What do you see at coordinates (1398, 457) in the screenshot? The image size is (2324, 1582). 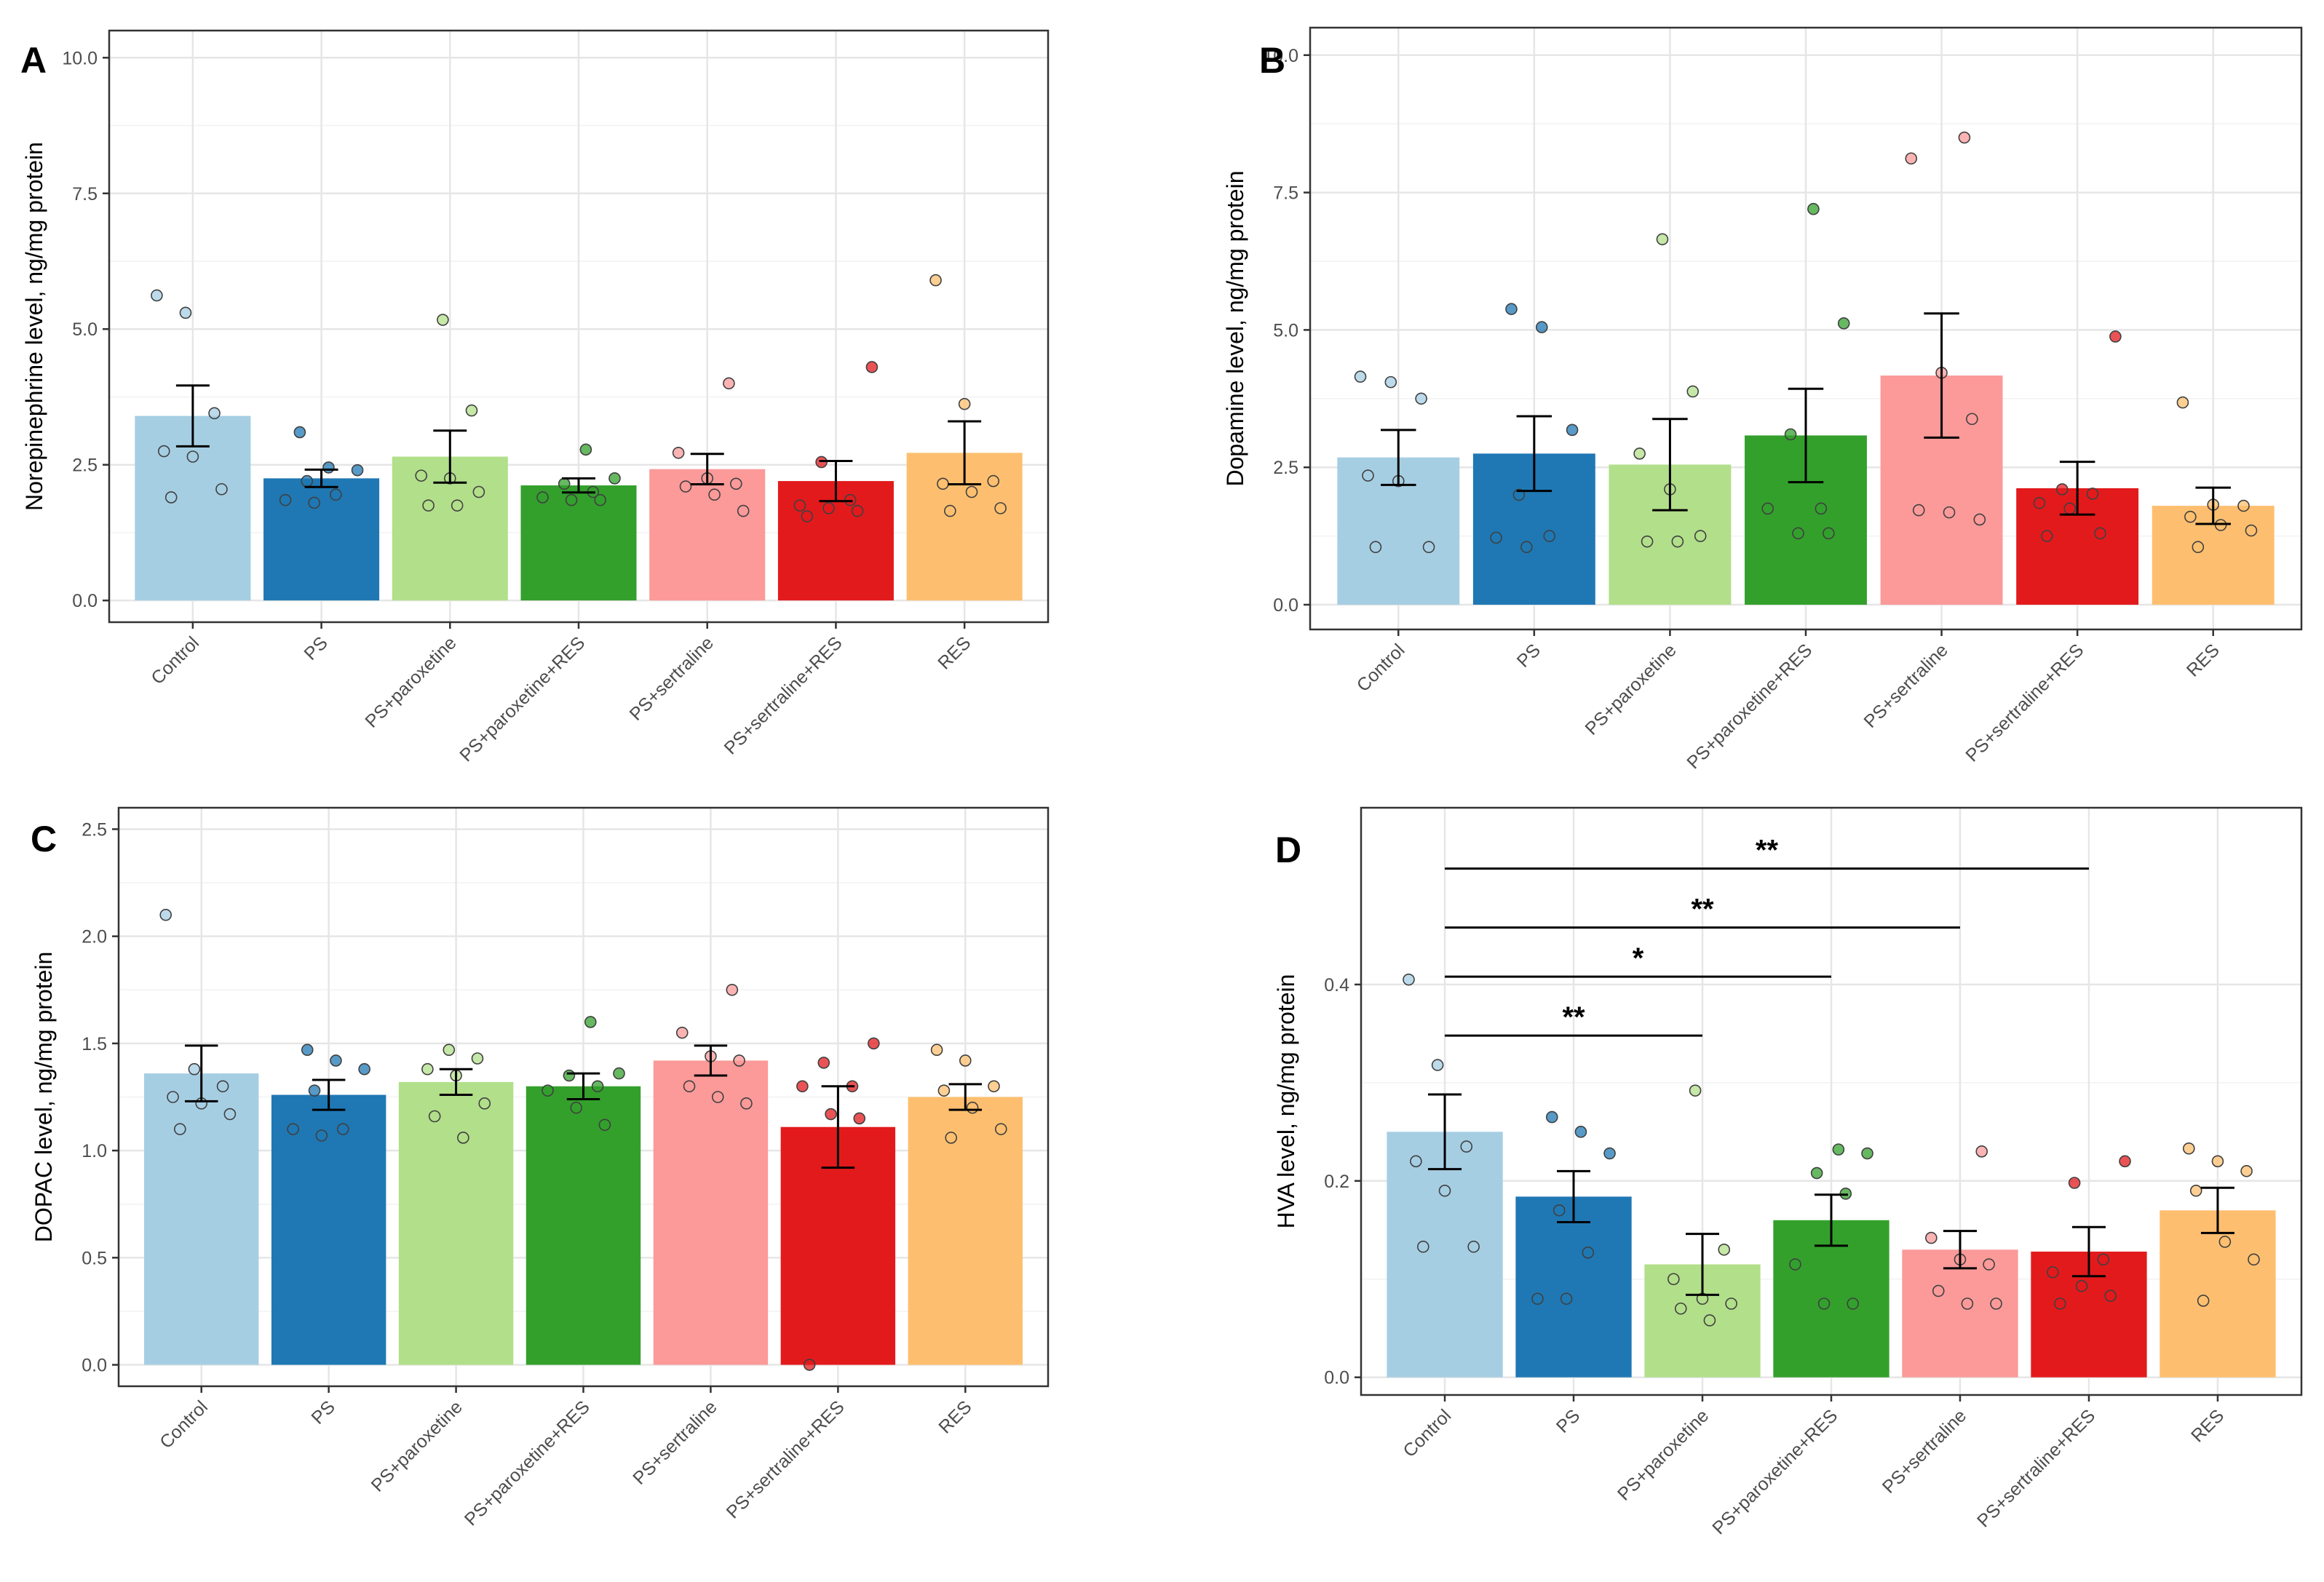 I see `error-bar-control` at bounding box center [1398, 457].